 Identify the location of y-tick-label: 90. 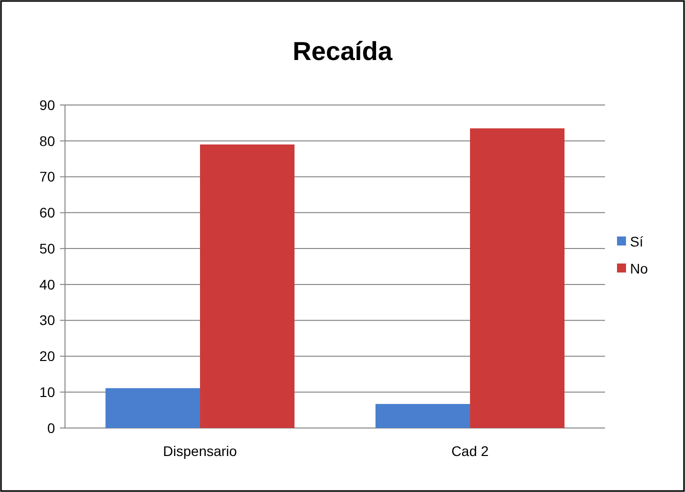
(47, 104).